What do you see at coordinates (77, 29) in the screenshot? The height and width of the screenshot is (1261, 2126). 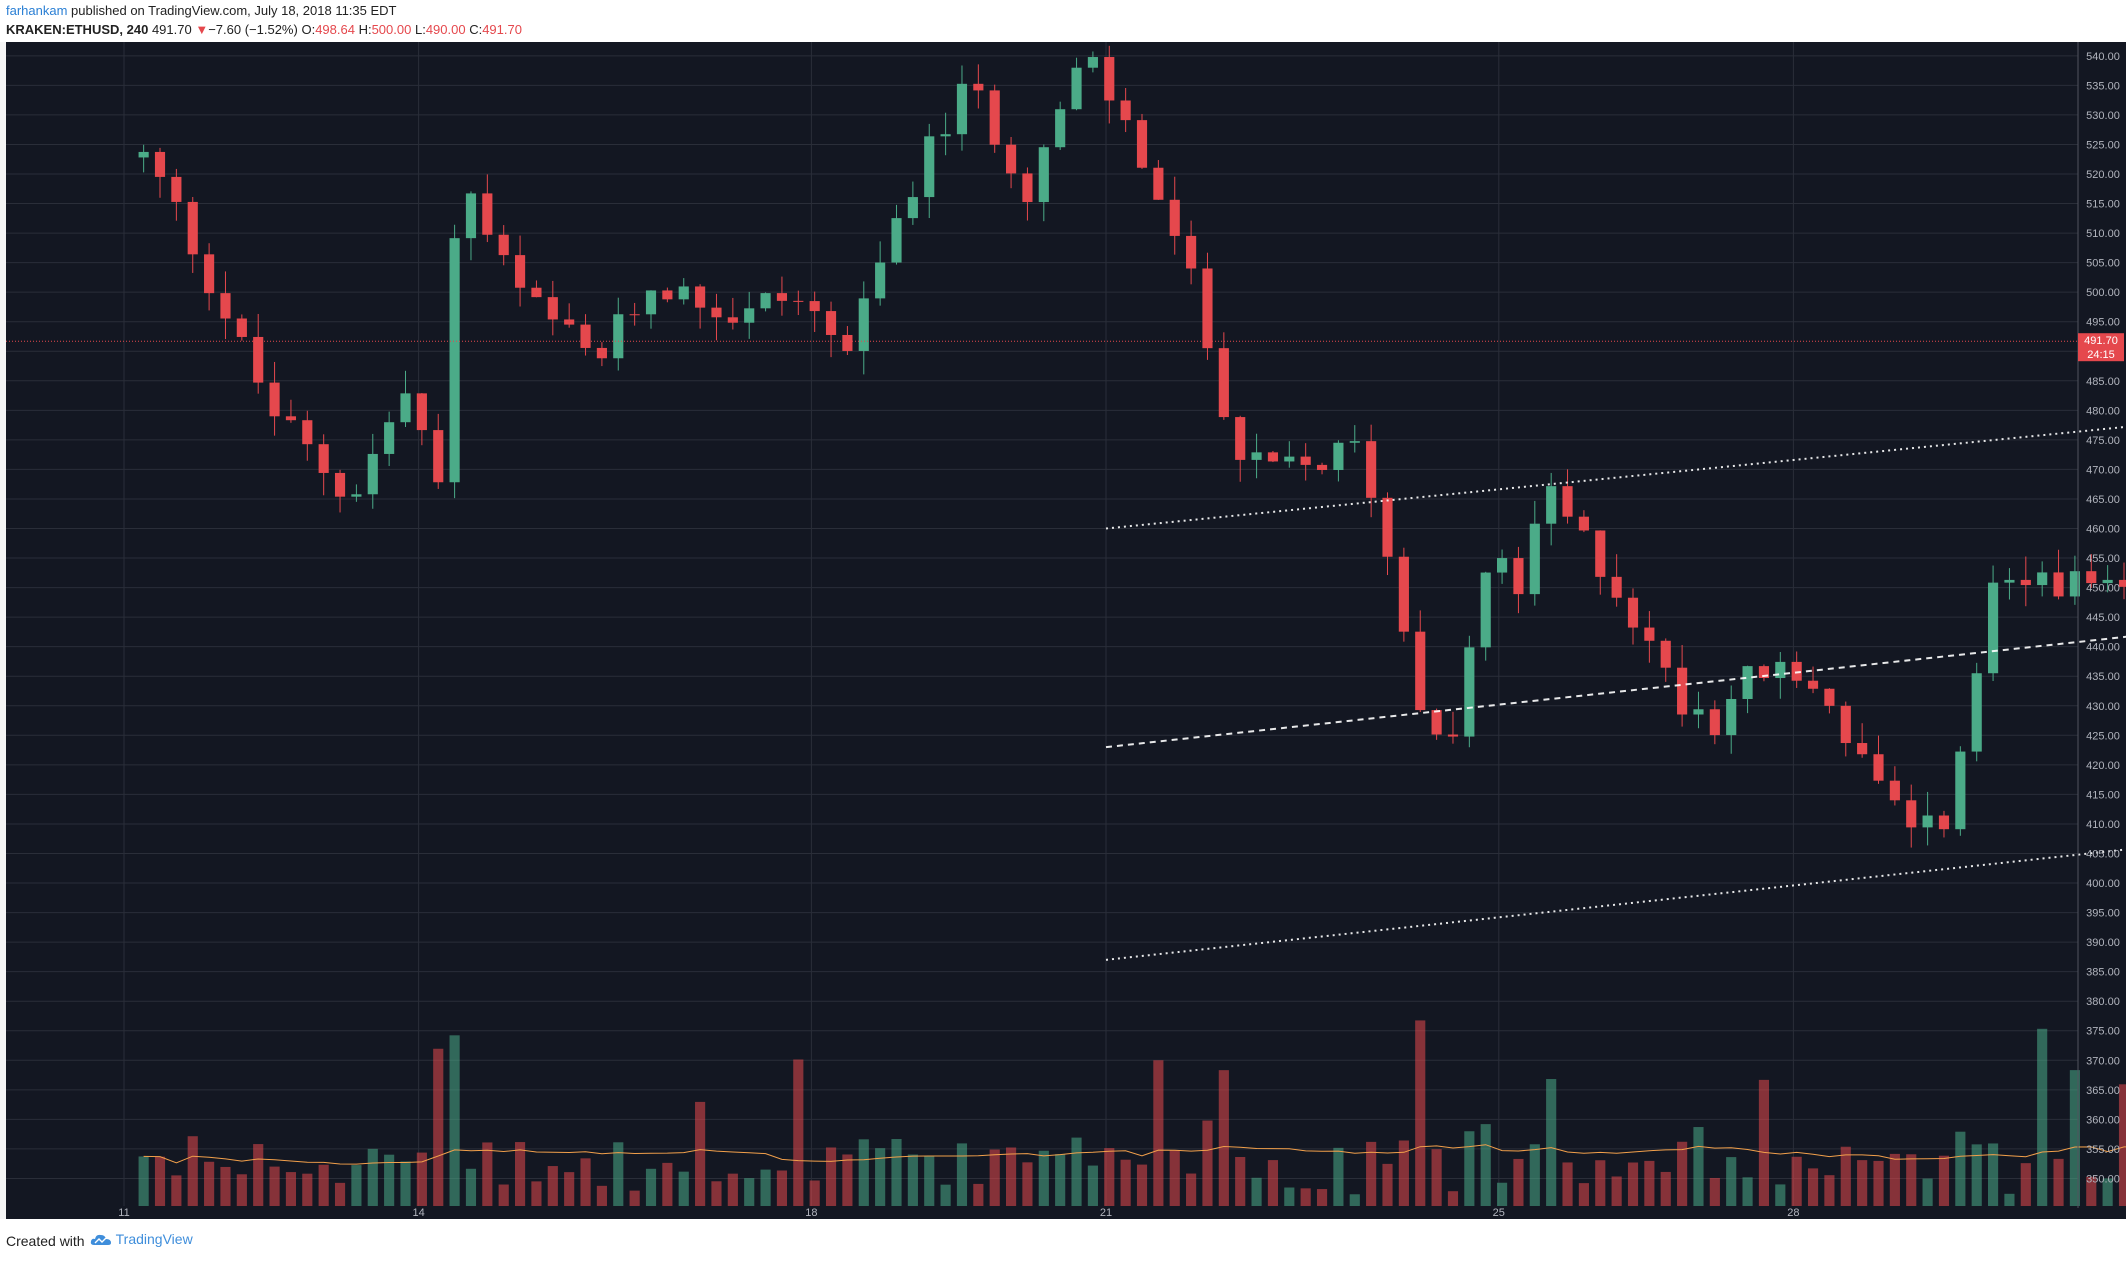 I see `symbol-label: KRAKEN:ETHUSD, 240` at bounding box center [77, 29].